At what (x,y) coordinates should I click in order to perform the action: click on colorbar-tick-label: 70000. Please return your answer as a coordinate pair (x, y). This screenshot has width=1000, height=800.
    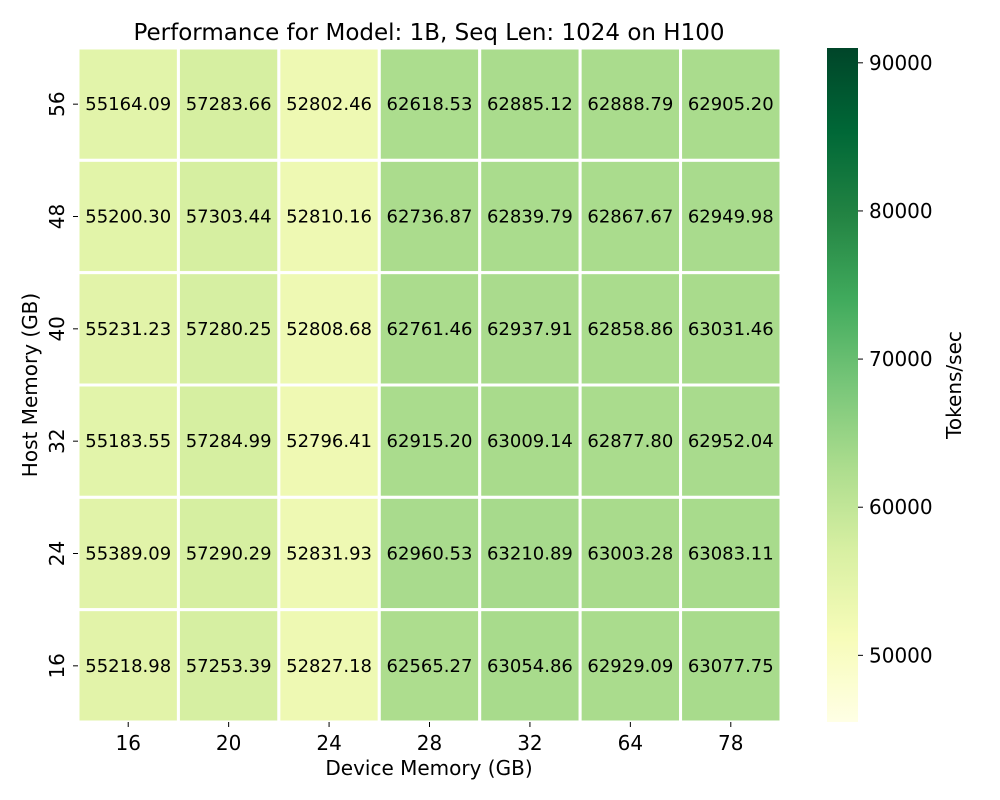
    Looking at the image, I should click on (901, 359).